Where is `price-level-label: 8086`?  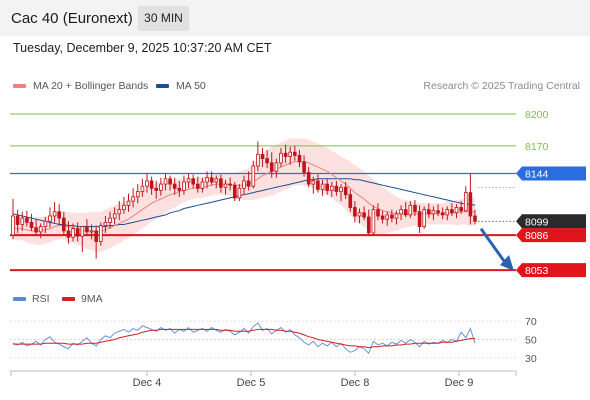
price-level-label: 8086 is located at coordinates (537, 236).